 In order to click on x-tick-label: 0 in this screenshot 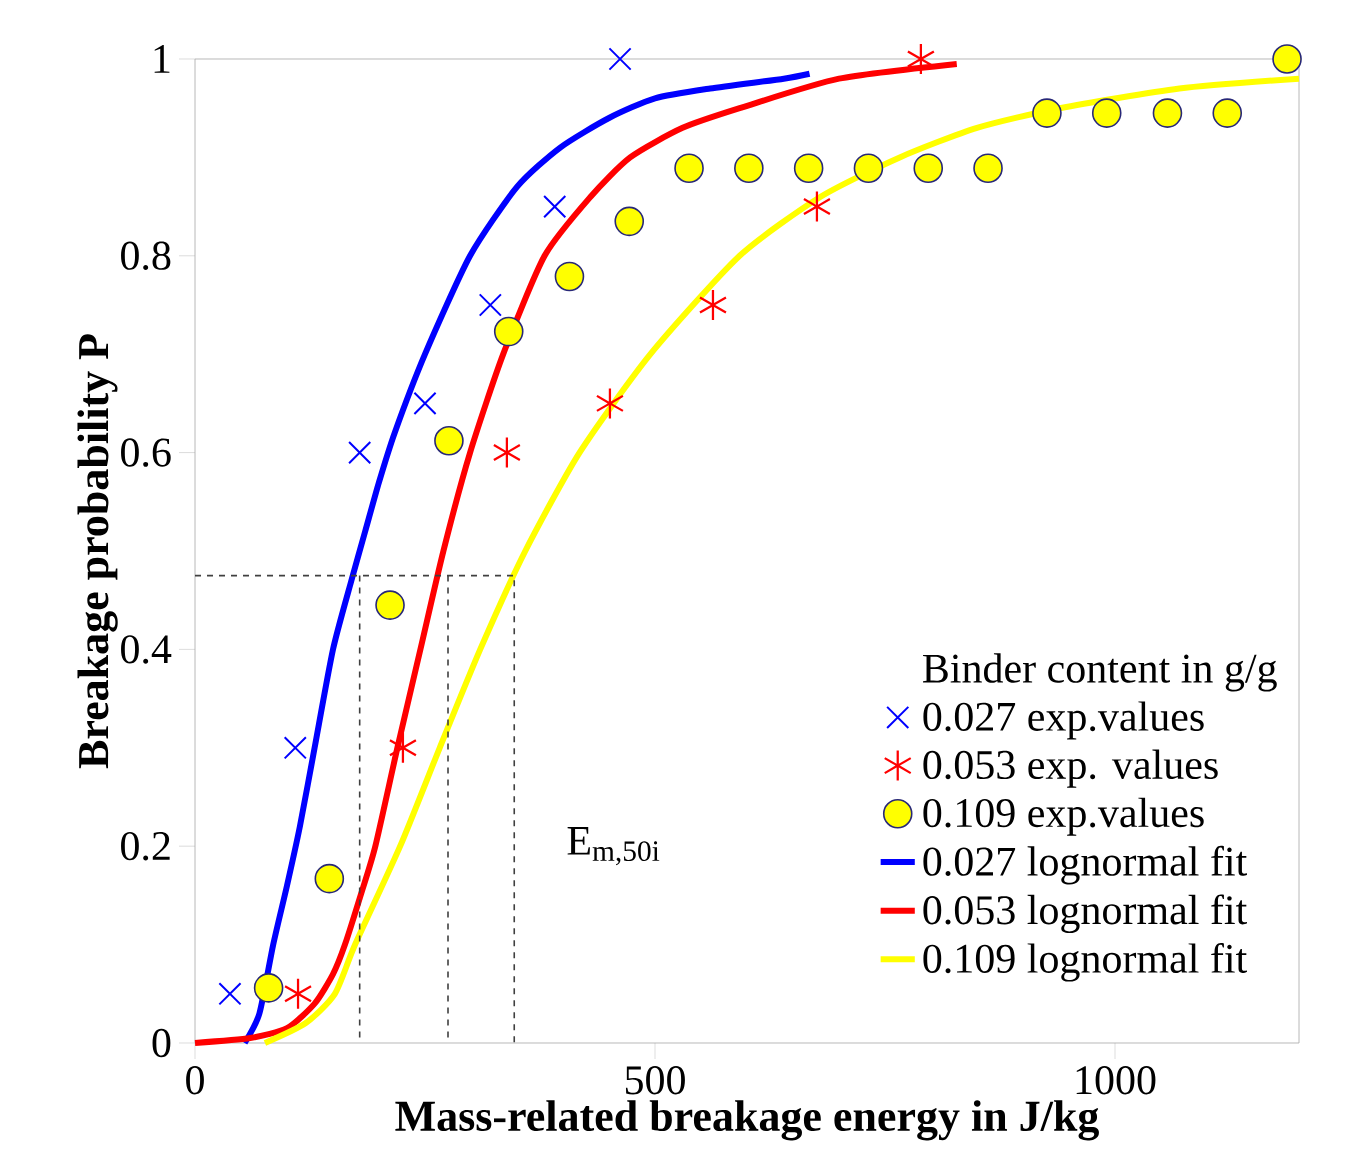, I will do `click(195, 1080)`.